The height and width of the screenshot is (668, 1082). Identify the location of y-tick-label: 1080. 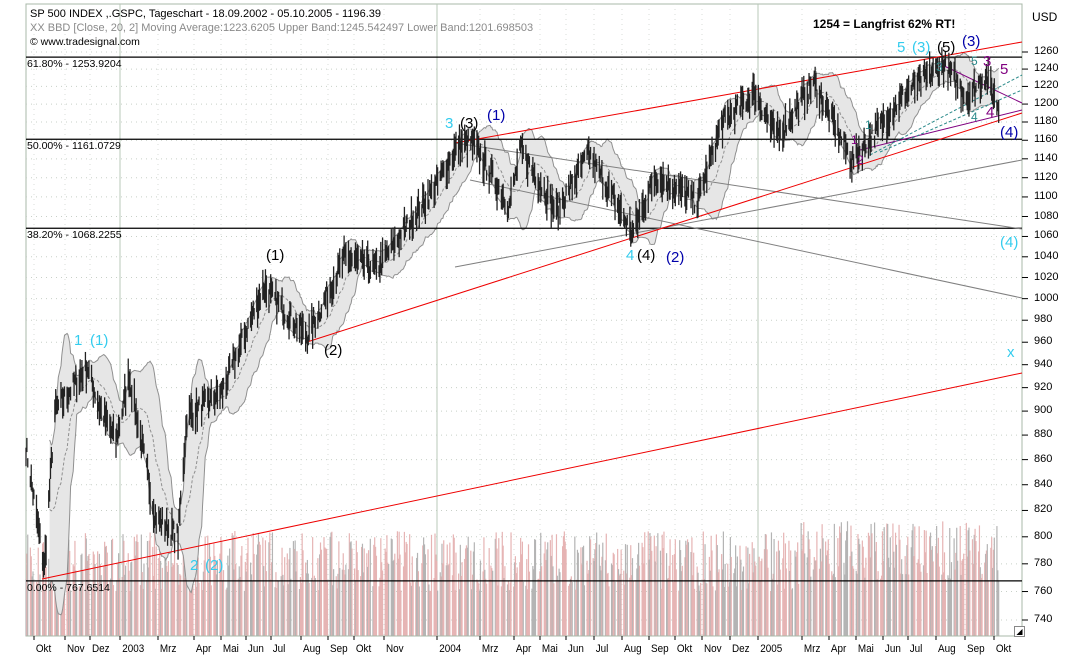
(1046, 215).